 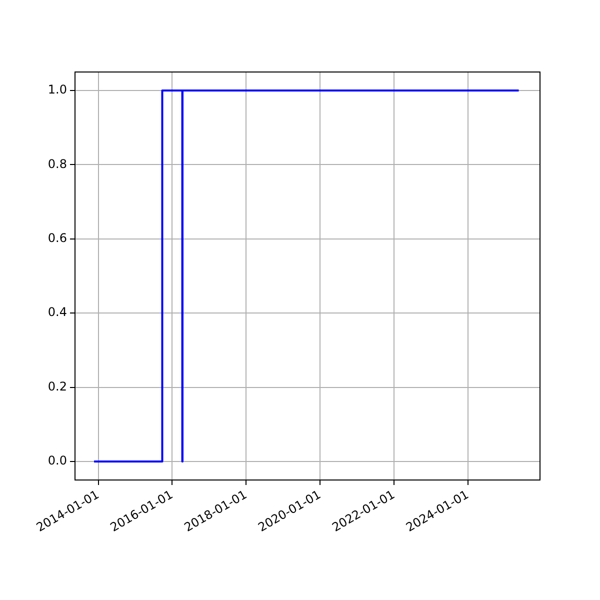 What do you see at coordinates (57, 312) in the screenshot?
I see `y-tick-label: 0.4` at bounding box center [57, 312].